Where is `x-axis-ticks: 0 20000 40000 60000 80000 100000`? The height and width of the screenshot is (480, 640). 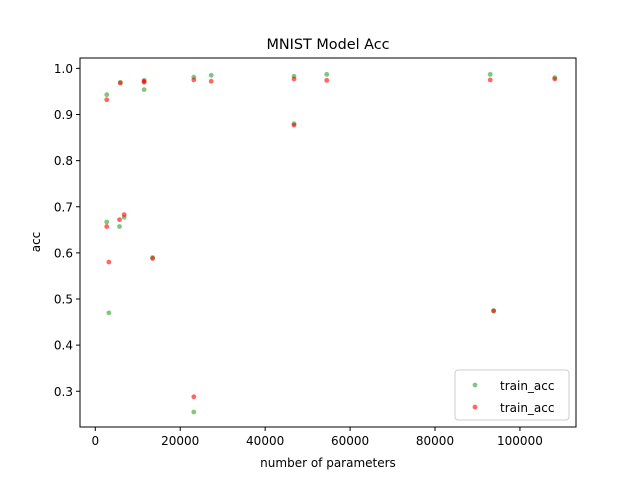
x-axis-ticks: 0 20000 40000 60000 80000 100000 is located at coordinates (317, 437).